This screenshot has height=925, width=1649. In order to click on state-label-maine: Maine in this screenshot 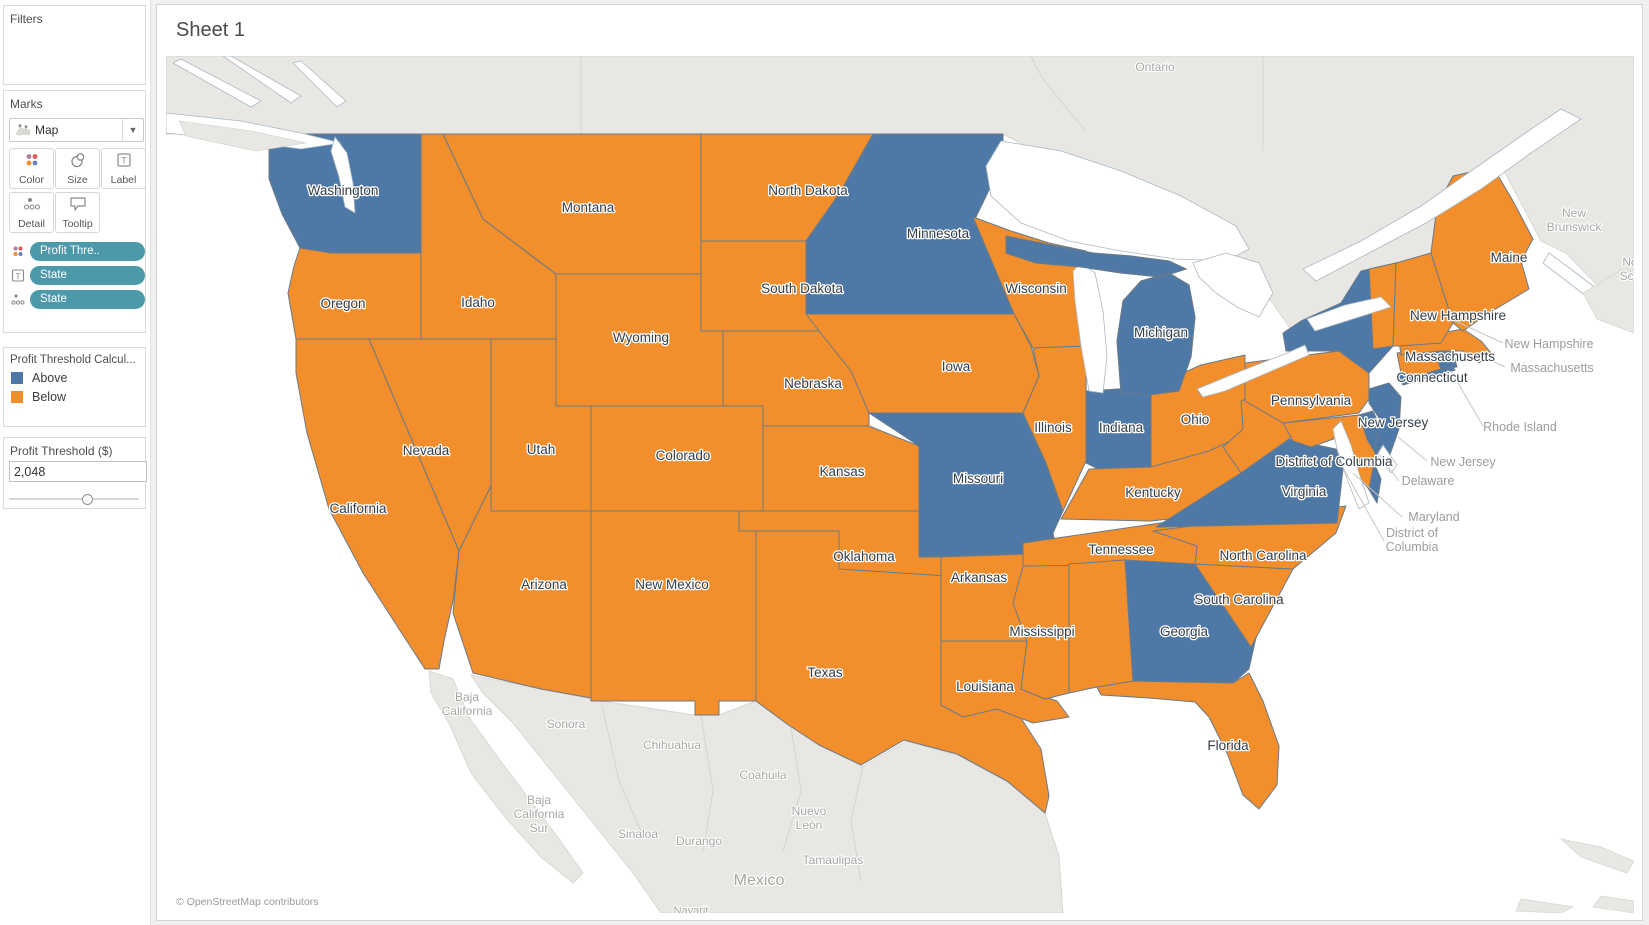, I will do `click(1509, 257)`.